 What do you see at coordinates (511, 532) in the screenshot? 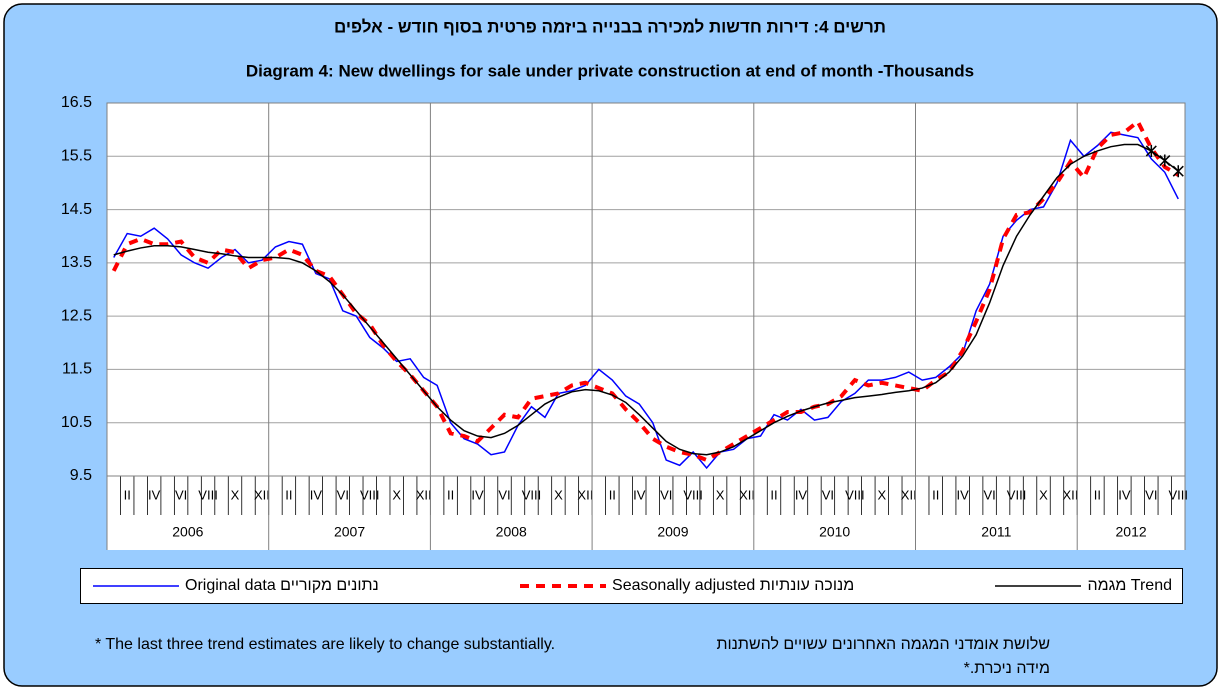
I see `year-label: 2008` at bounding box center [511, 532].